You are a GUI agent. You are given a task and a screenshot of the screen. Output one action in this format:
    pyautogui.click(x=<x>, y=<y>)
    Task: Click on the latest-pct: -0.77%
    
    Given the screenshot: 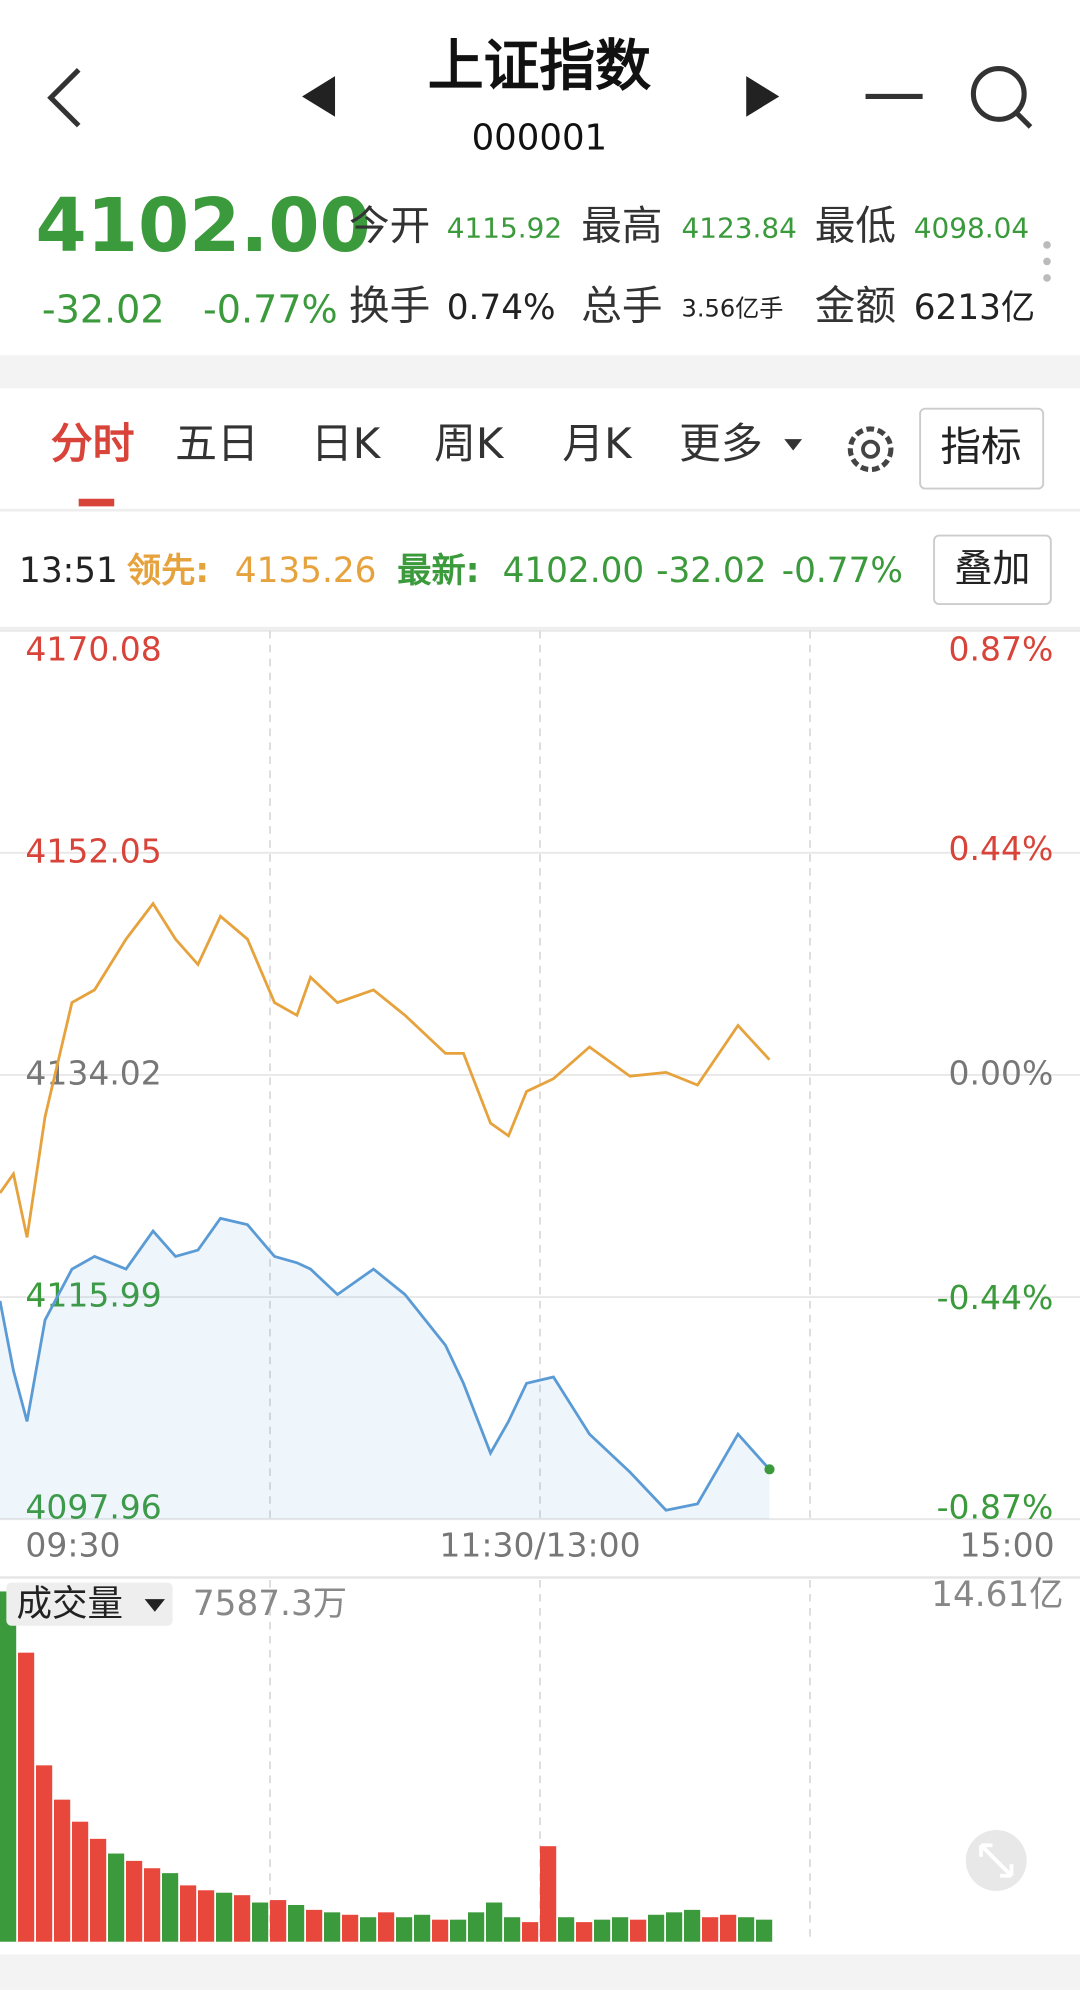 What is the action you would take?
    pyautogui.click(x=842, y=571)
    